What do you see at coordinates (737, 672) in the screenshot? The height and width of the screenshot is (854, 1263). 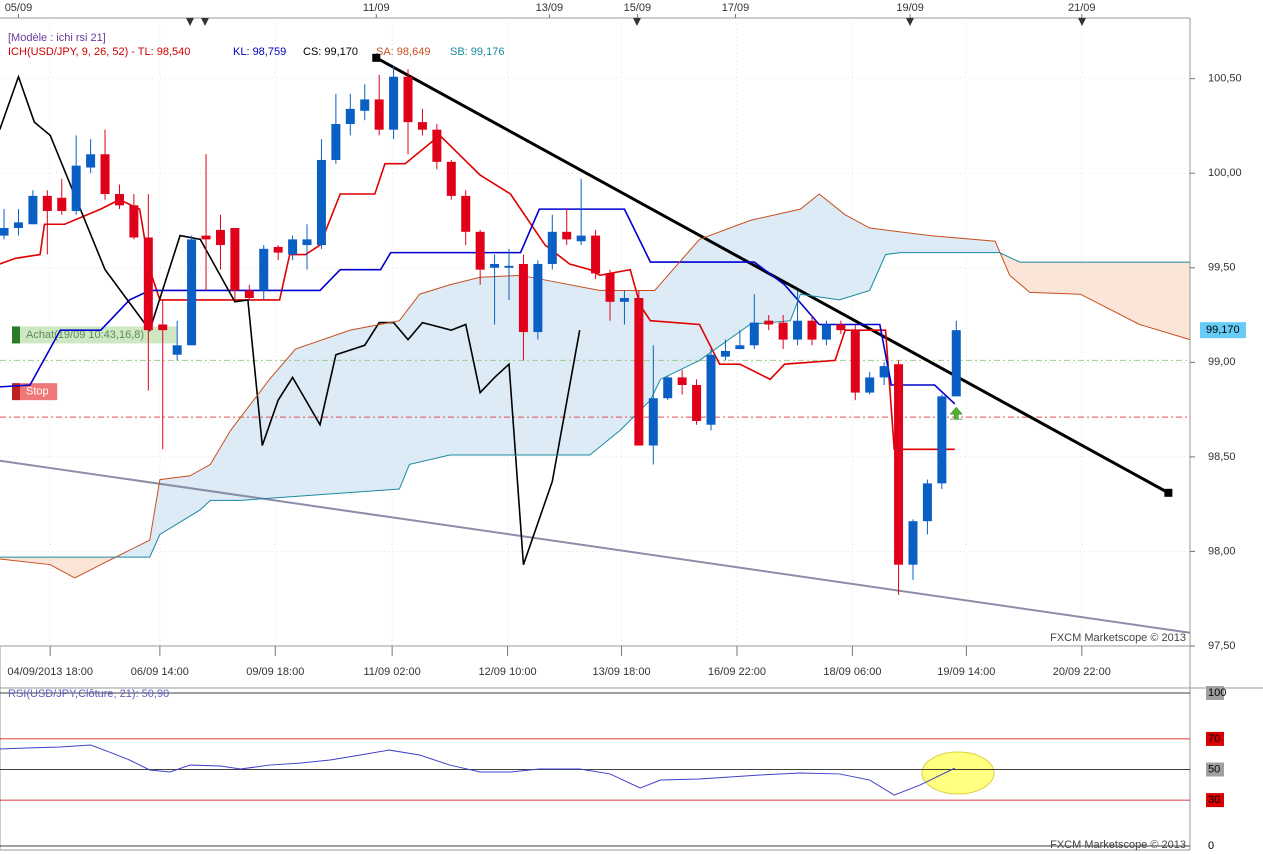 I see `x-tick-label: 16/09 22:00` at bounding box center [737, 672].